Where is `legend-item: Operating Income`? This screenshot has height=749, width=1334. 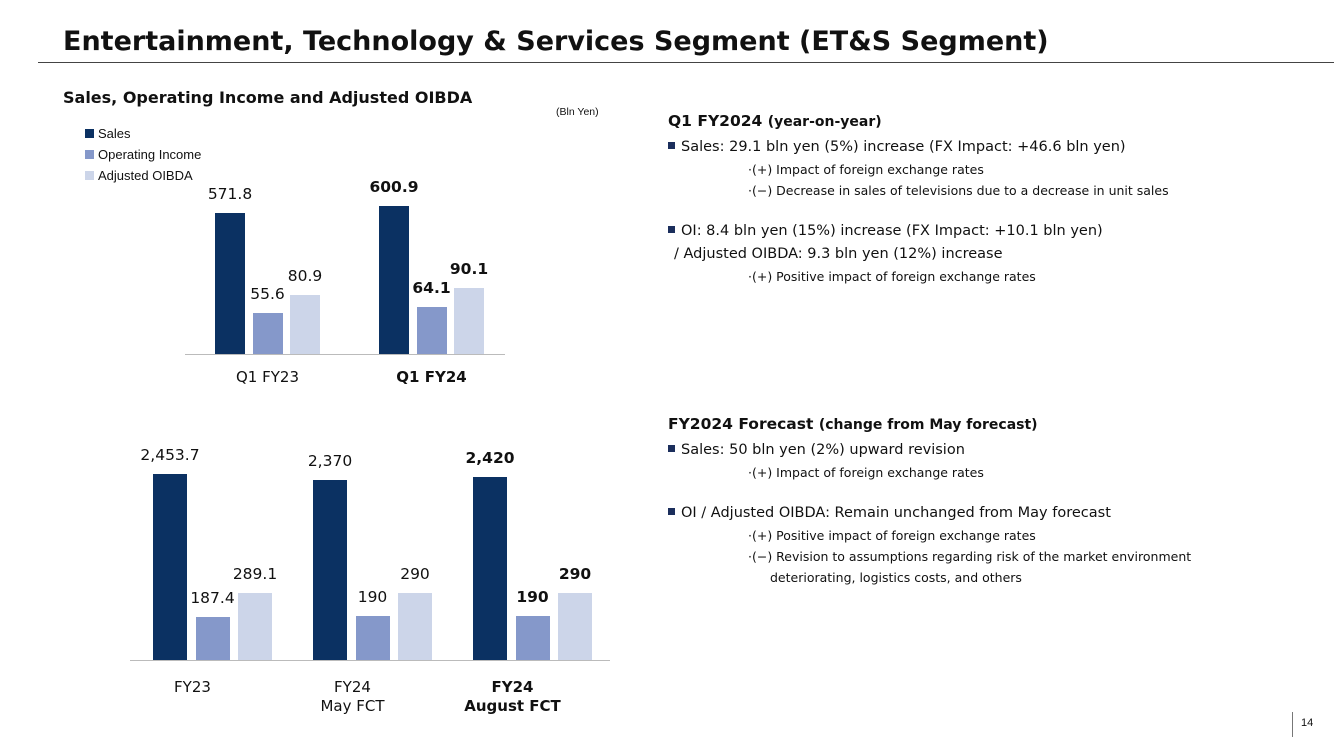 legend-item: Operating Income is located at coordinates (143, 154).